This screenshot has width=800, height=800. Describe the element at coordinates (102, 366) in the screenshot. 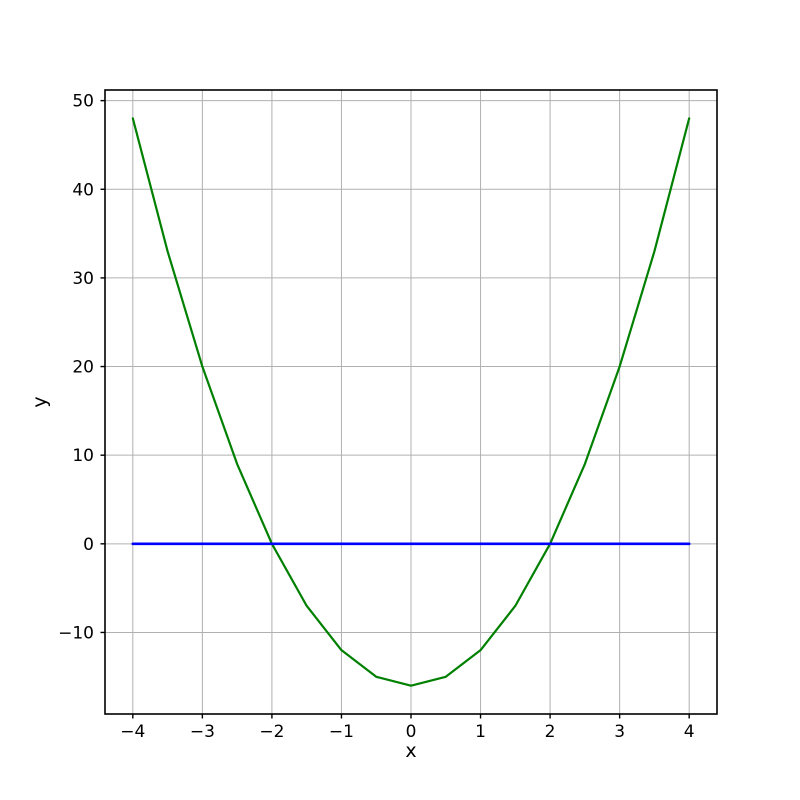

I see `y-axis-ticks` at that location.